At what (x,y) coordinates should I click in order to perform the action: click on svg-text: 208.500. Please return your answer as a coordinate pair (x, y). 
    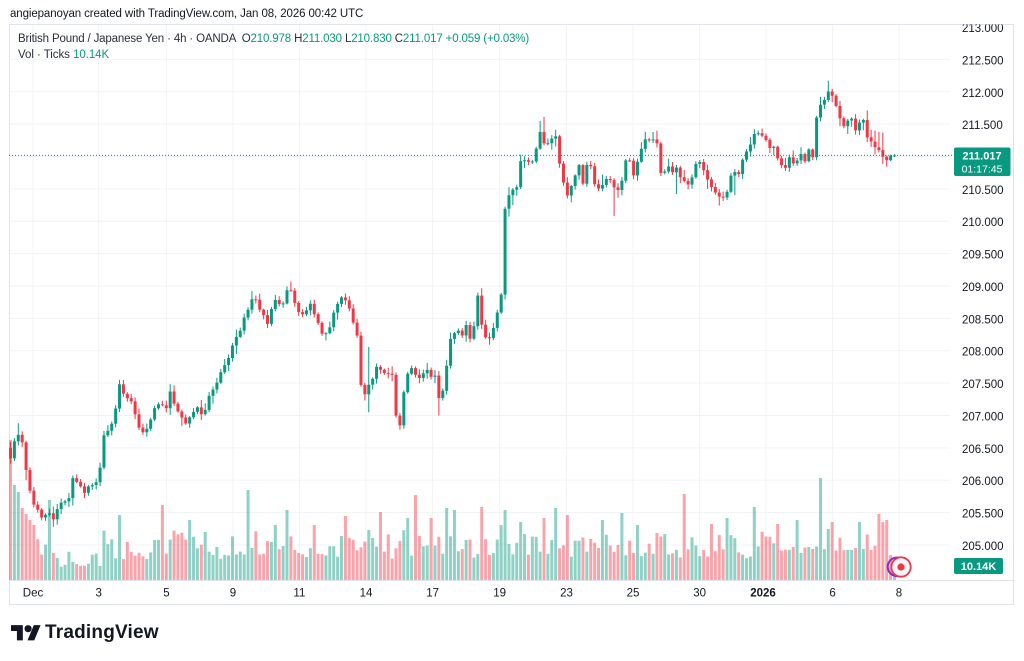
    Looking at the image, I should click on (983, 320).